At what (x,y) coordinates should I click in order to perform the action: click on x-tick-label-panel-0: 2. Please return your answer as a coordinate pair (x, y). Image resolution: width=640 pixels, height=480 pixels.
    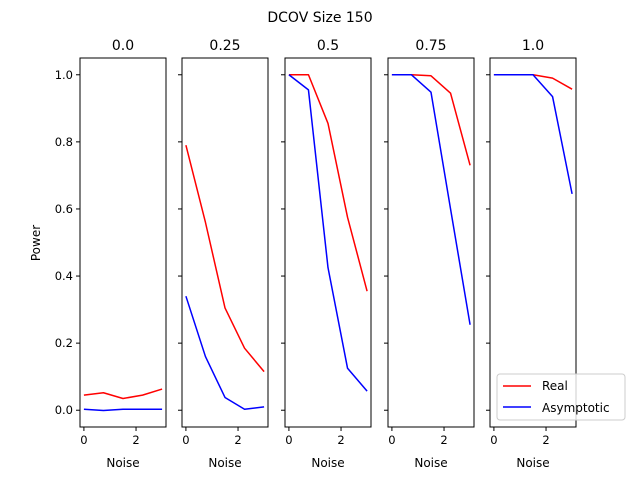
    Looking at the image, I should click on (135, 440).